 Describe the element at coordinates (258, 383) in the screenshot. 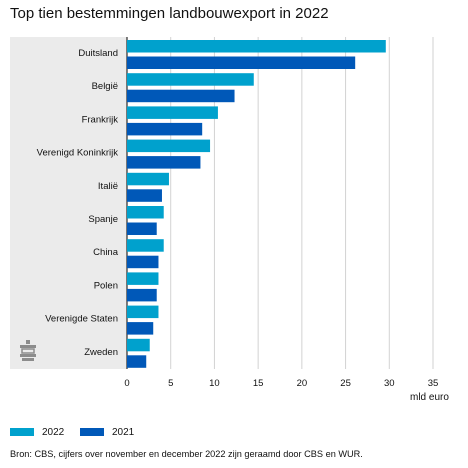

I see `x-tick-label: 15` at that location.